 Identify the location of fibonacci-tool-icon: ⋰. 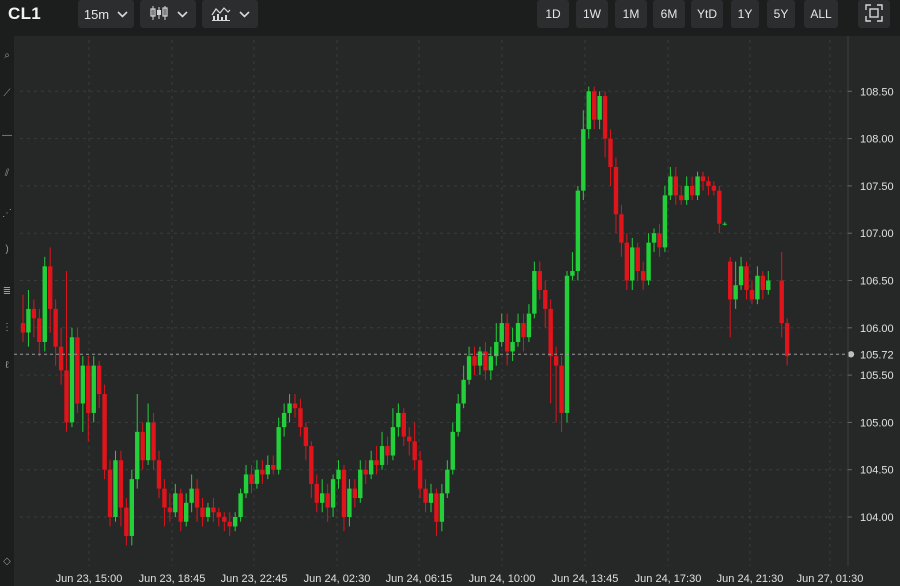
(7, 213).